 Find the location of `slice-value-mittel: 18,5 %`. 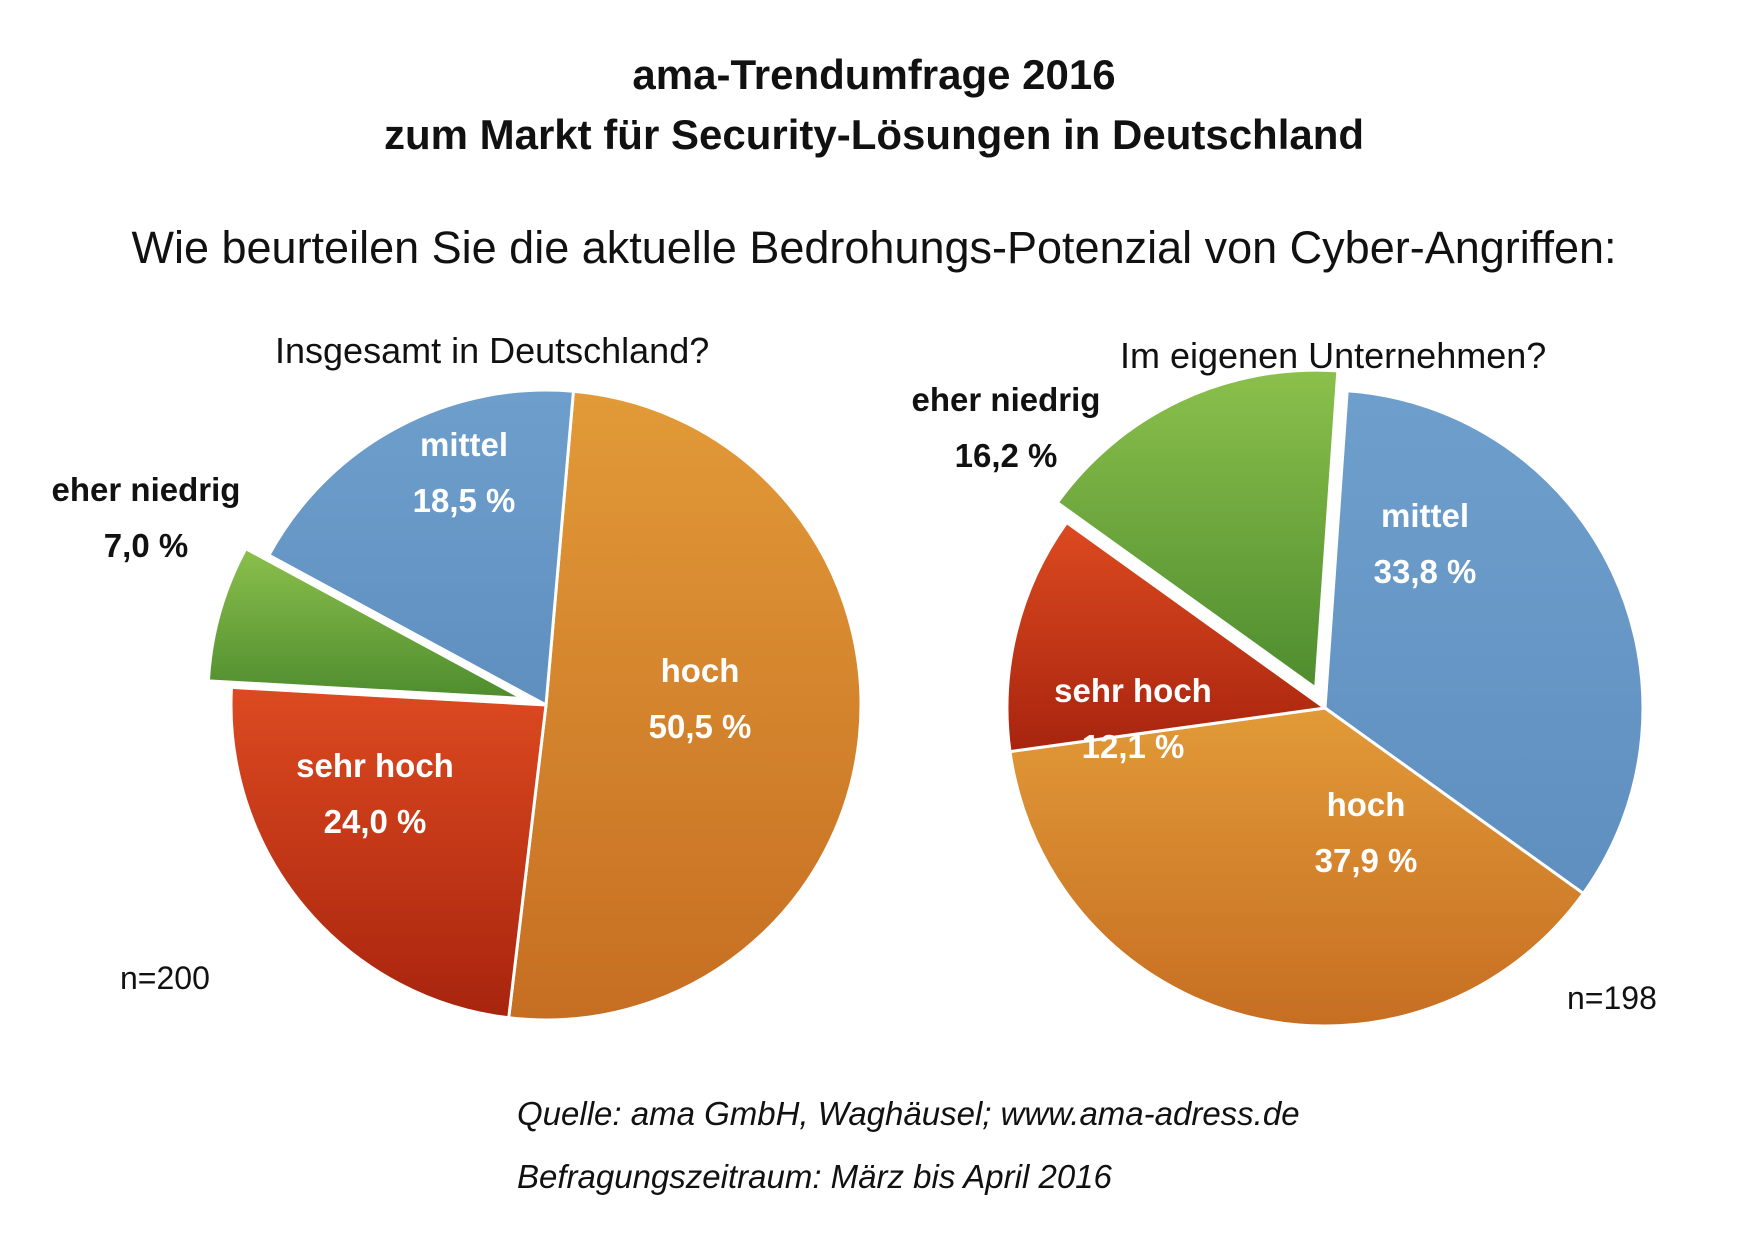

slice-value-mittel: 18,5 % is located at coordinates (464, 500).